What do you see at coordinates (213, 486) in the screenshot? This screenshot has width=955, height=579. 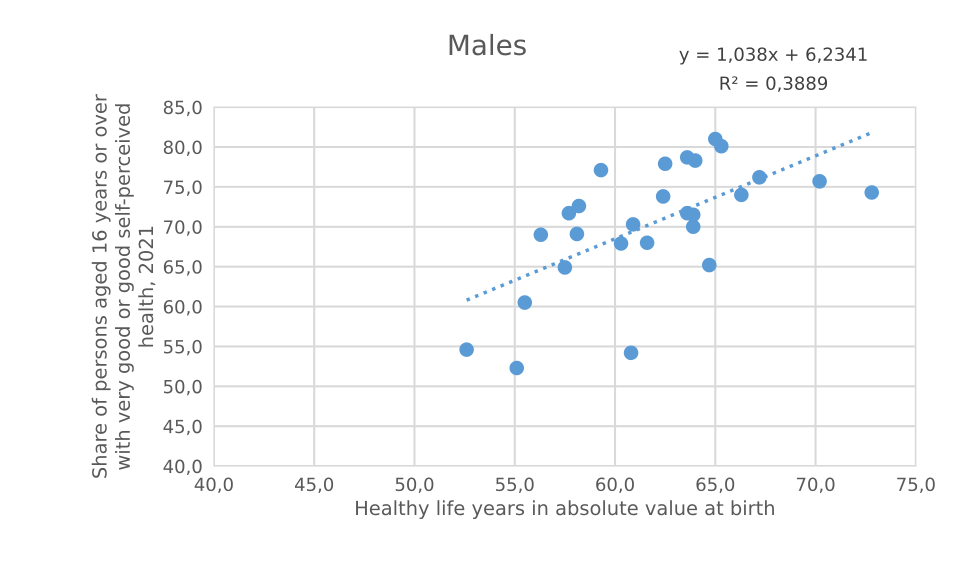 I see `x-tick-label: 40,0` at bounding box center [213, 486].